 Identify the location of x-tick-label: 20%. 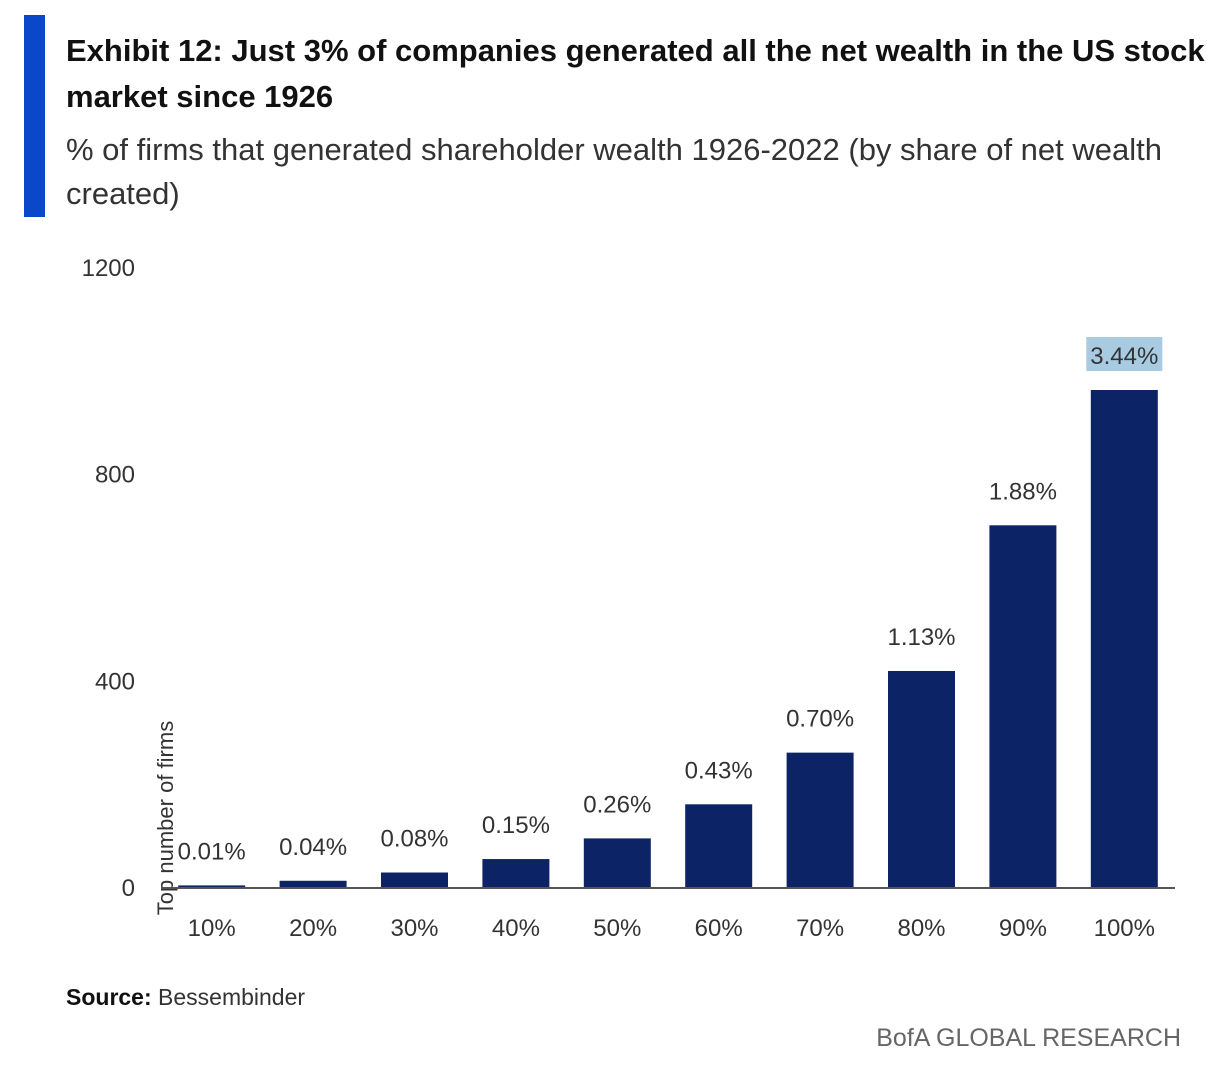
(313, 928).